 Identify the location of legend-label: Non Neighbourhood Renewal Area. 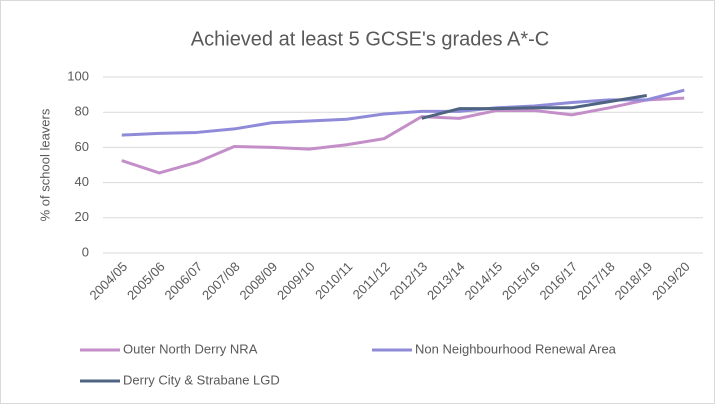
(516, 348).